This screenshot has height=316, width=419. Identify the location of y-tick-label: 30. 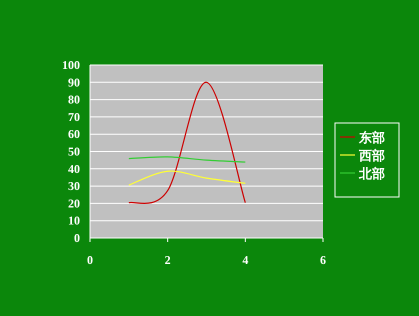
(74, 186).